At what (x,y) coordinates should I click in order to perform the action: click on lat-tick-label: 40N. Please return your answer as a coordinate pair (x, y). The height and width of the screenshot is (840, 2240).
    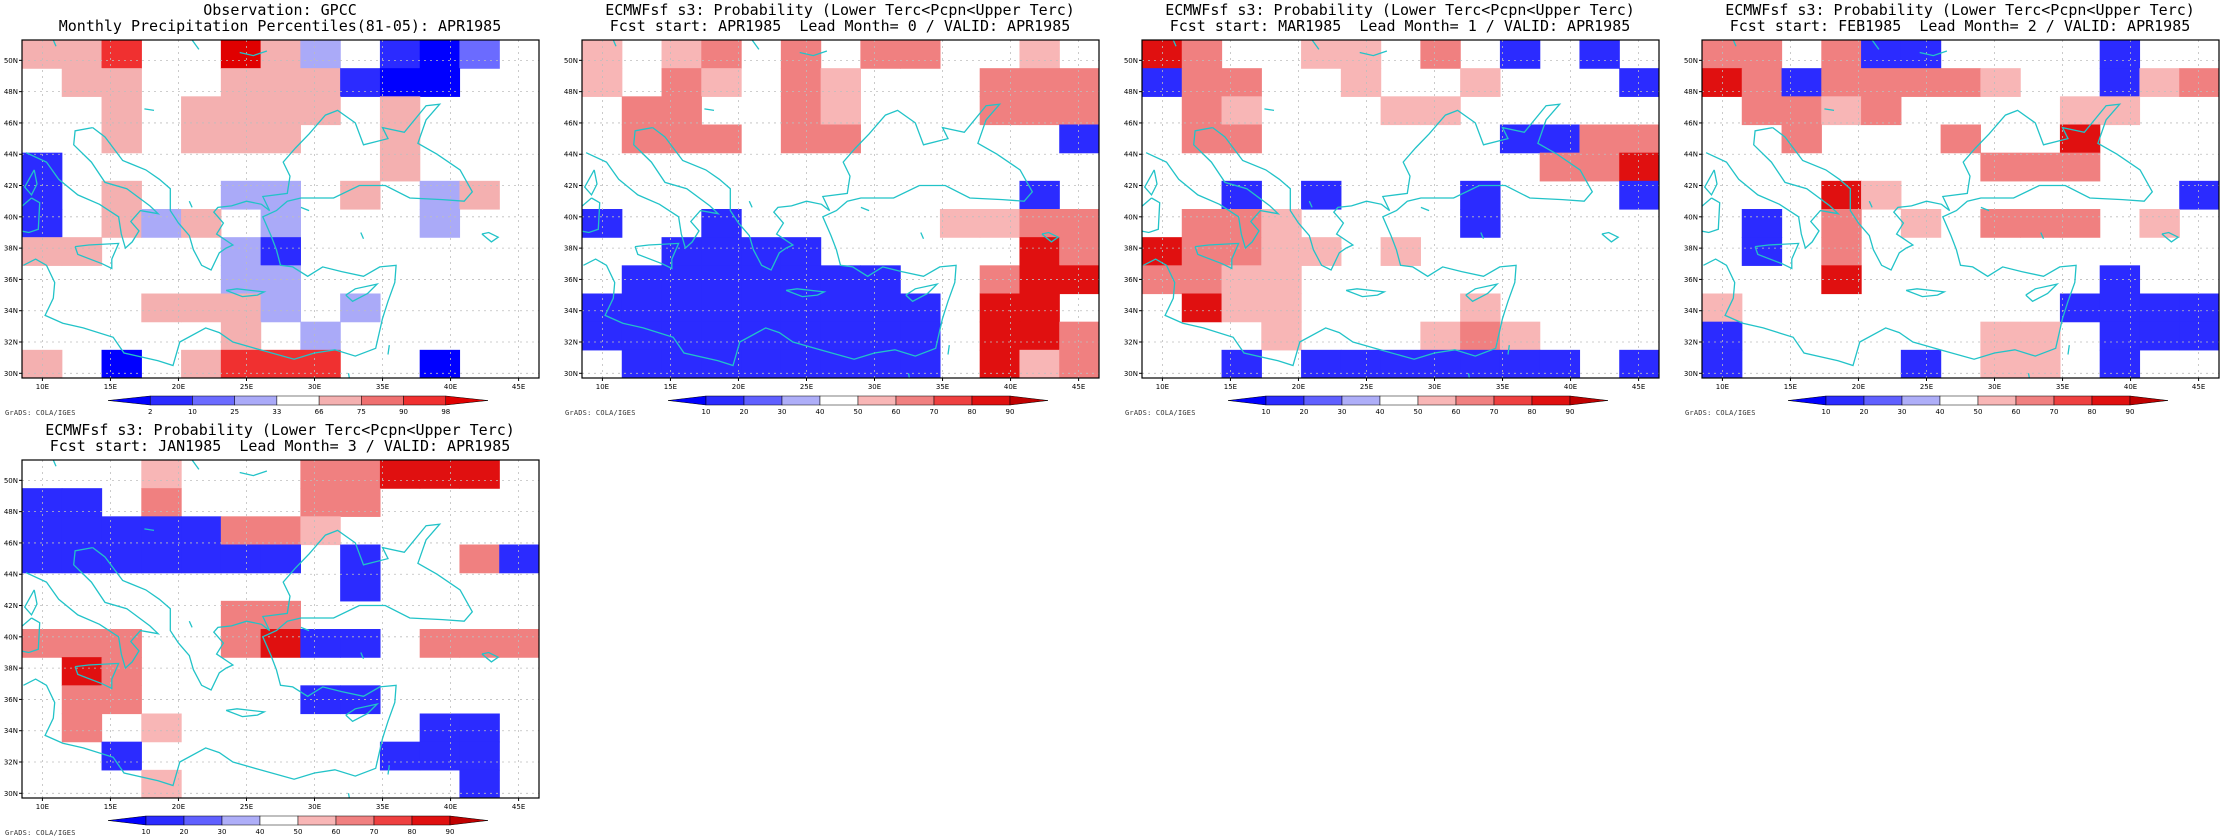
    Looking at the image, I should click on (1691, 217).